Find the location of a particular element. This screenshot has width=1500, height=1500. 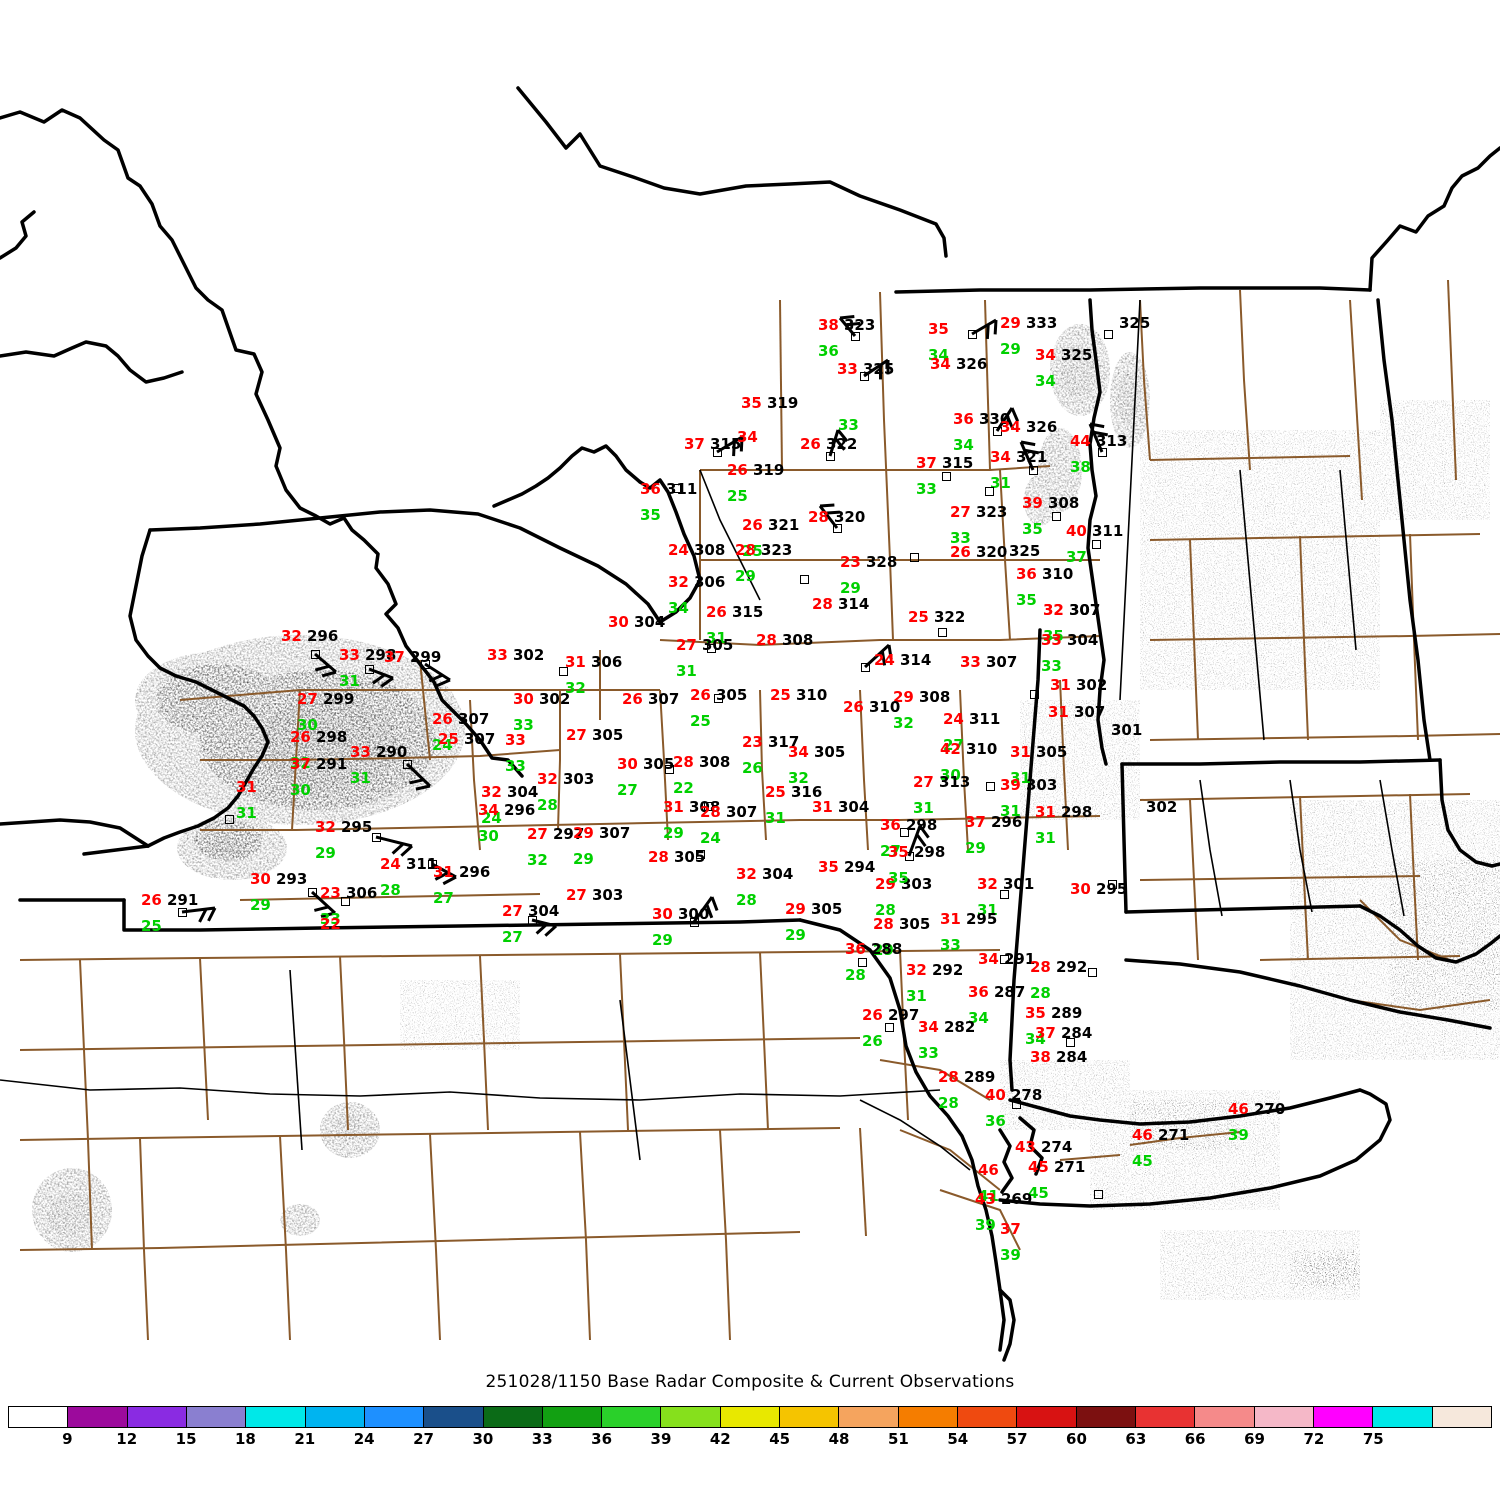

station-dewpoint: 29 is located at coordinates (260, 905).